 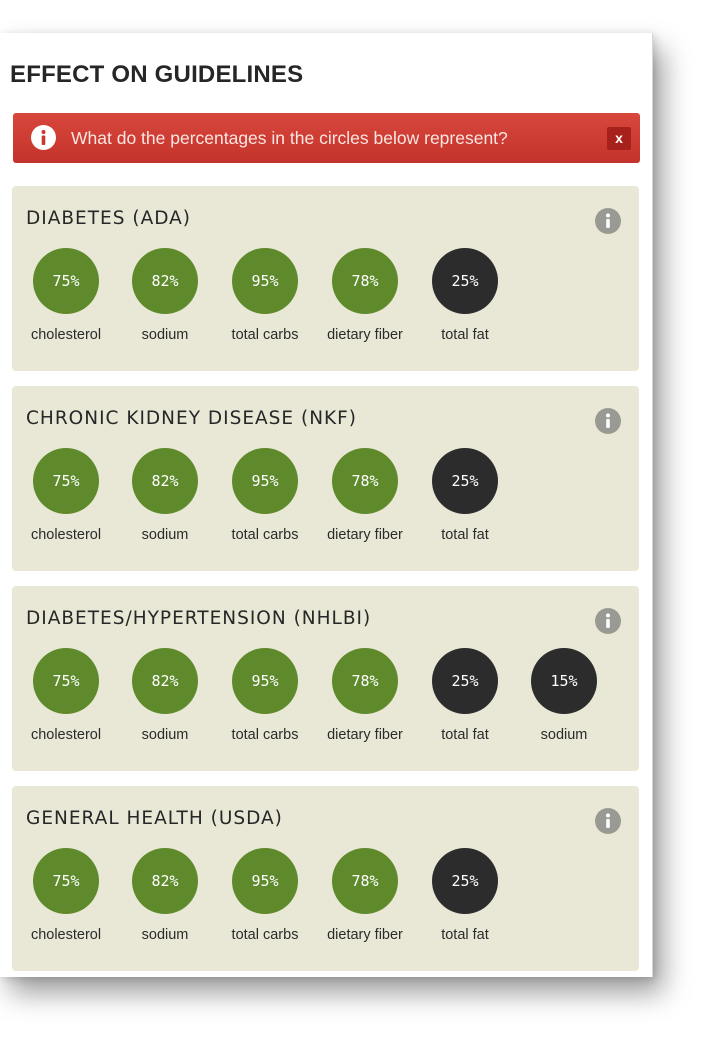 What do you see at coordinates (564, 681) in the screenshot?
I see `percent-circle: 15%` at bounding box center [564, 681].